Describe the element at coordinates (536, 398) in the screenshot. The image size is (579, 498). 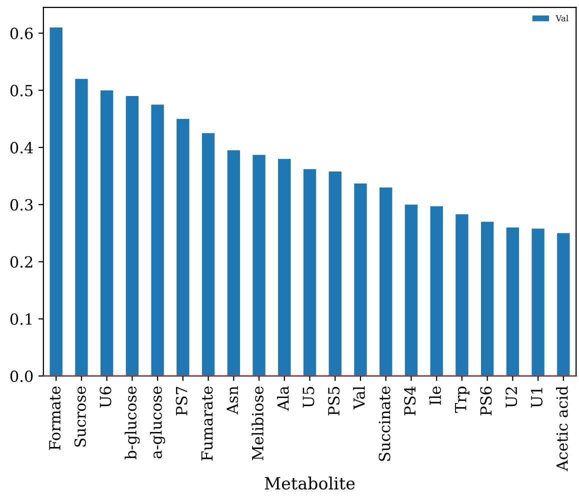
I see `x-tick-label: U1` at that location.